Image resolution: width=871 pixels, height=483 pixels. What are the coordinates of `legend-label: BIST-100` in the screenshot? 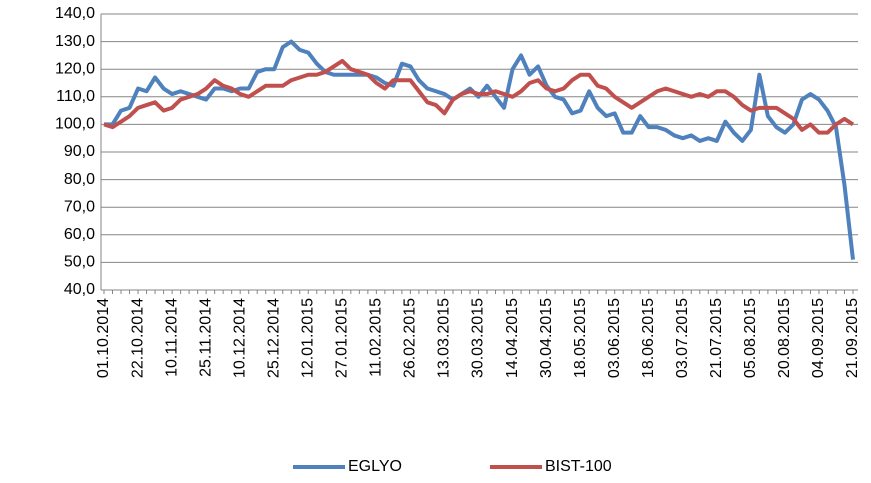 It's located at (578, 466).